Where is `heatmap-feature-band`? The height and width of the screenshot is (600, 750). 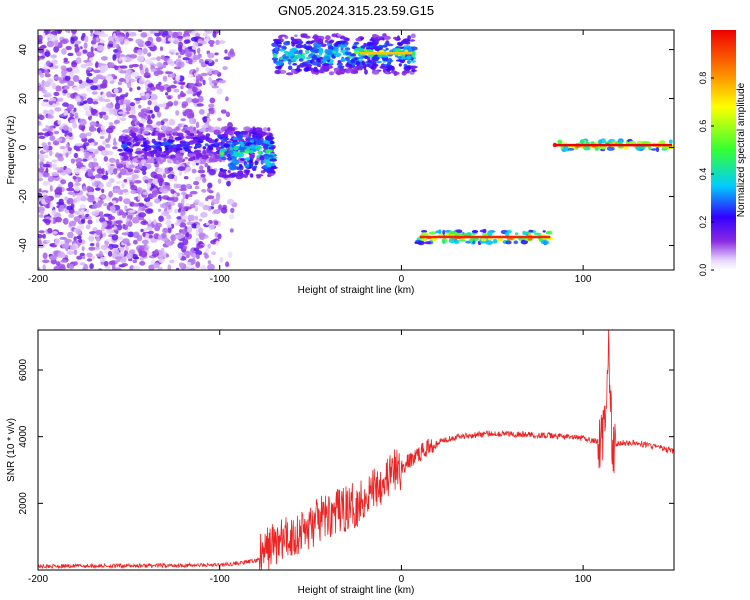 heatmap-feature-band is located at coordinates (384, 53).